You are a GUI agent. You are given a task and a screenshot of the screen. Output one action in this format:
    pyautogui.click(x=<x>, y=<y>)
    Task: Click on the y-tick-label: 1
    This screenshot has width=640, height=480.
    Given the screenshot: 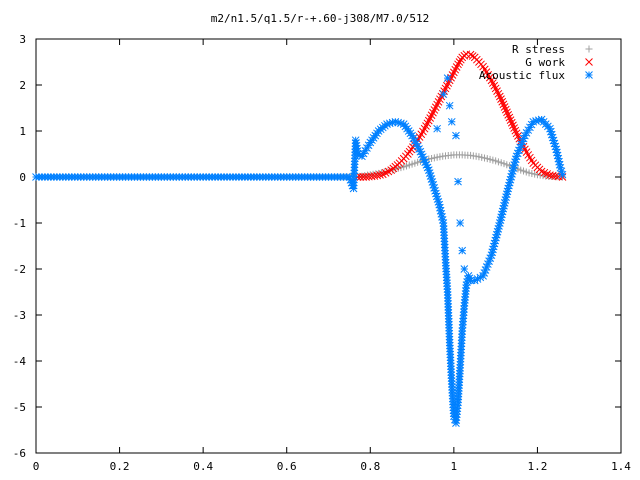 What is the action you would take?
    pyautogui.click(x=22, y=131)
    